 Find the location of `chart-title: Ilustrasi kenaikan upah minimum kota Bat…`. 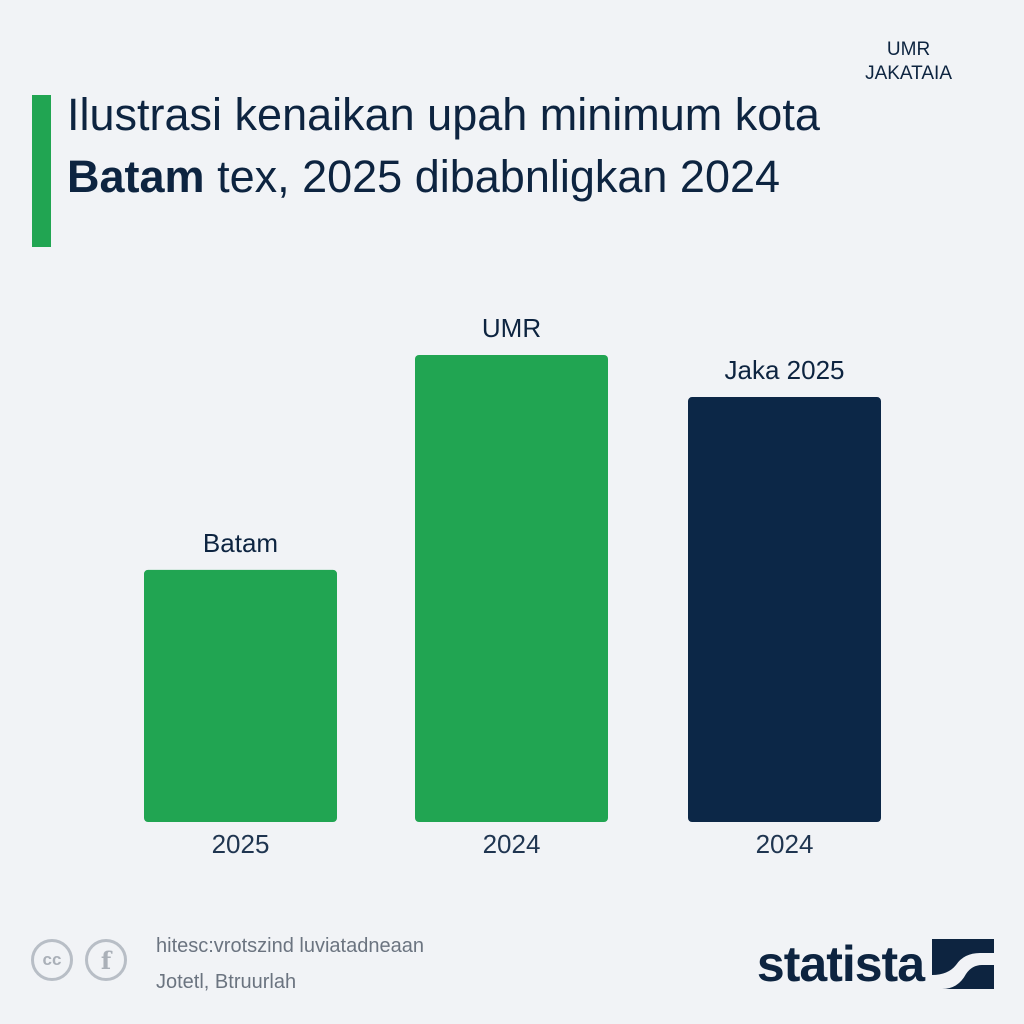

chart-title: Ilustrasi kenaikan upah minimum kota Bat… is located at coordinates (467, 146).